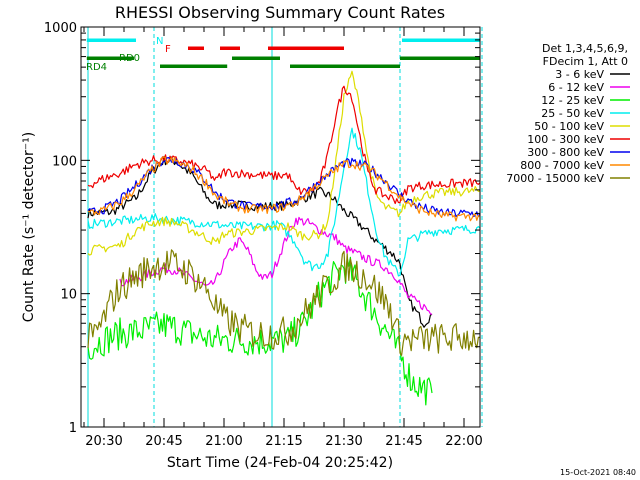  Describe the element at coordinates (60, 28) in the screenshot. I see `y-tick-label-3: 1000` at that location.